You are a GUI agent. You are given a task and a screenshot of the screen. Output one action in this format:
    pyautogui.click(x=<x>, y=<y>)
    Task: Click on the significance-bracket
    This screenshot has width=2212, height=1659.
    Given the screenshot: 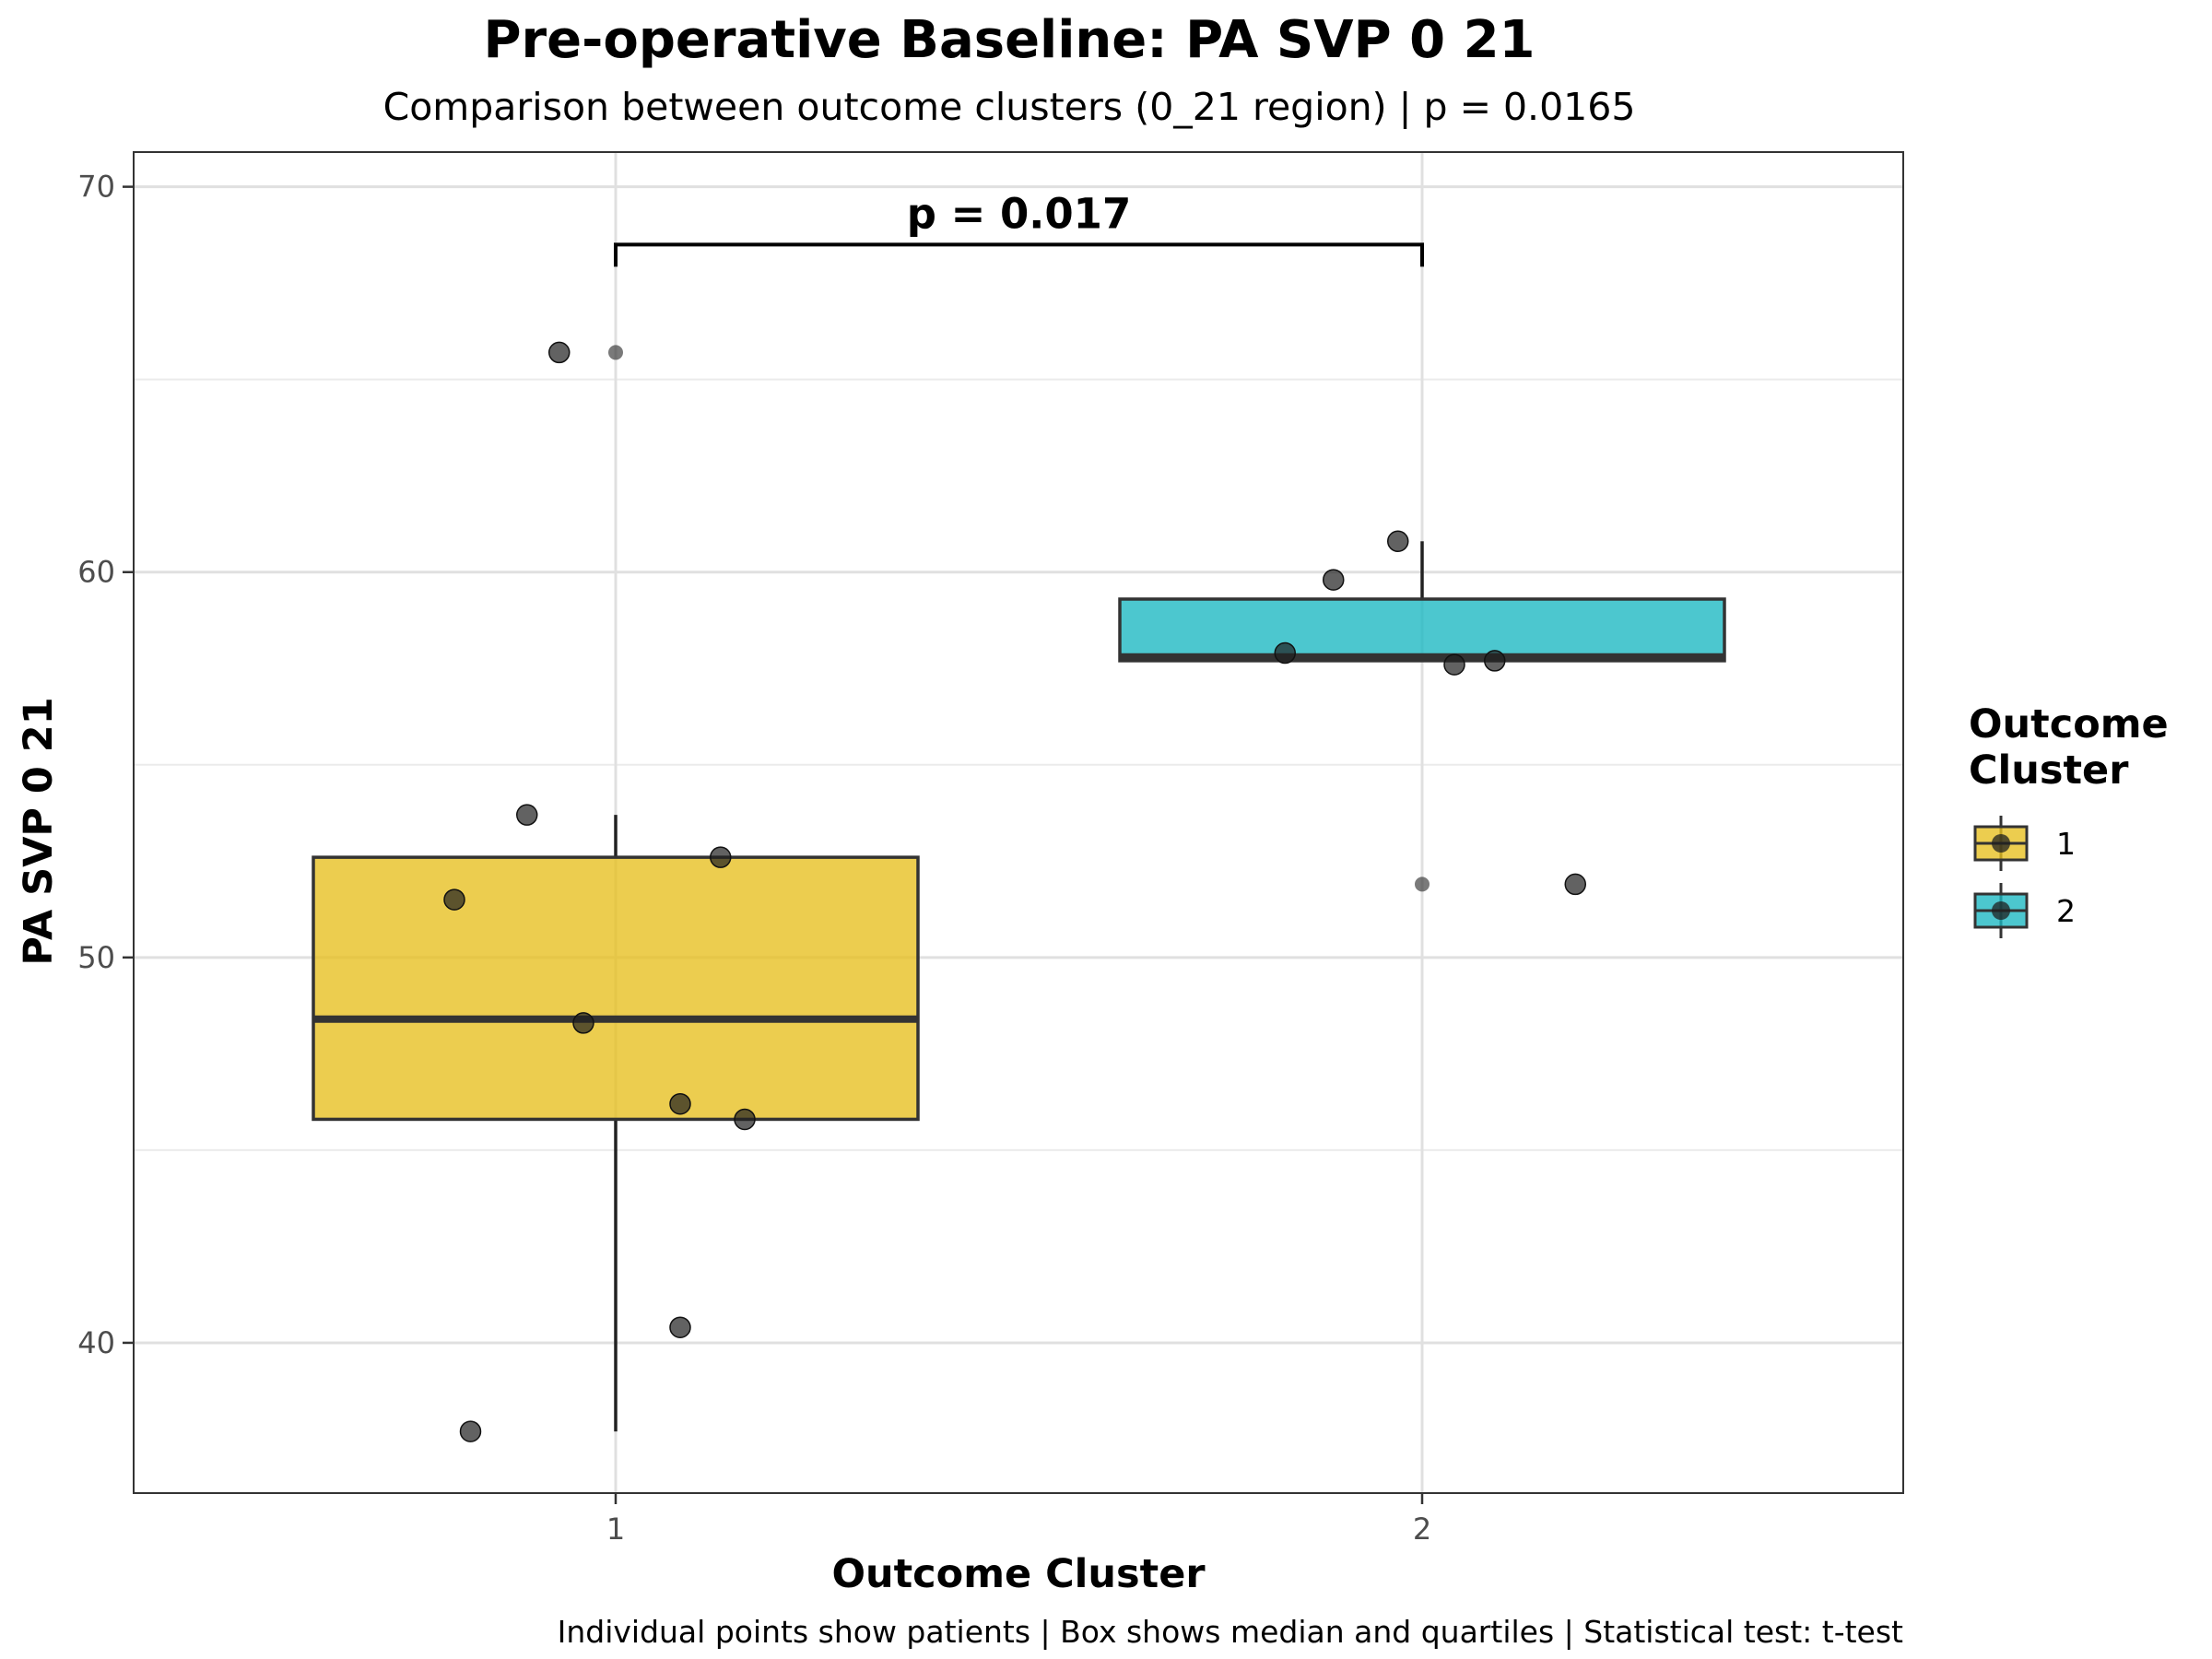 What is the action you would take?
    pyautogui.click(x=1019, y=254)
    